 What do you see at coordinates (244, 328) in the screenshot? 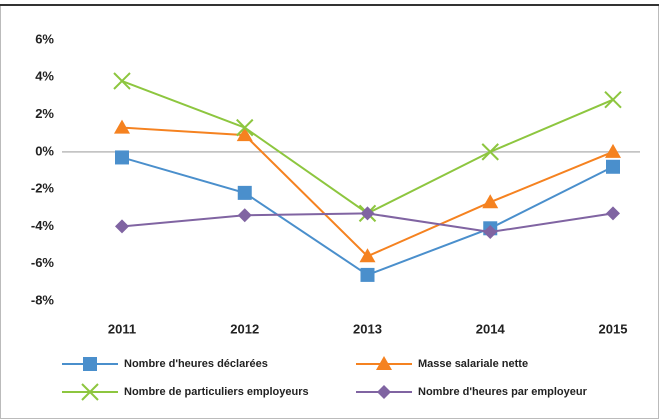
I see `x-tick-label: 2012` at bounding box center [244, 328].